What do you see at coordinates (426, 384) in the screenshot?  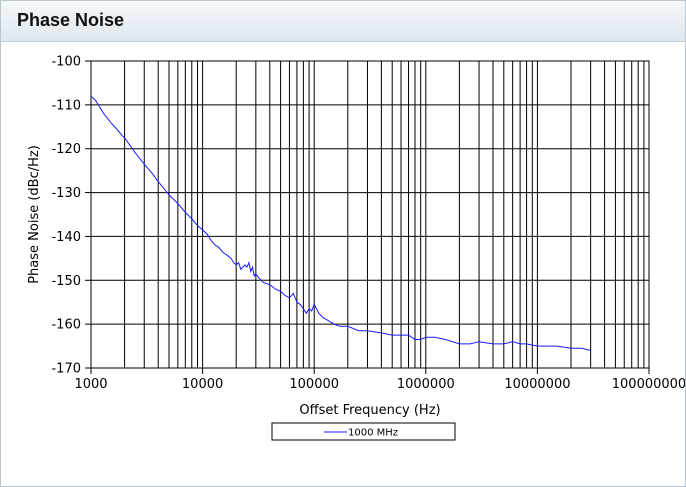 I see `x-tick-label: 1000000` at bounding box center [426, 384].